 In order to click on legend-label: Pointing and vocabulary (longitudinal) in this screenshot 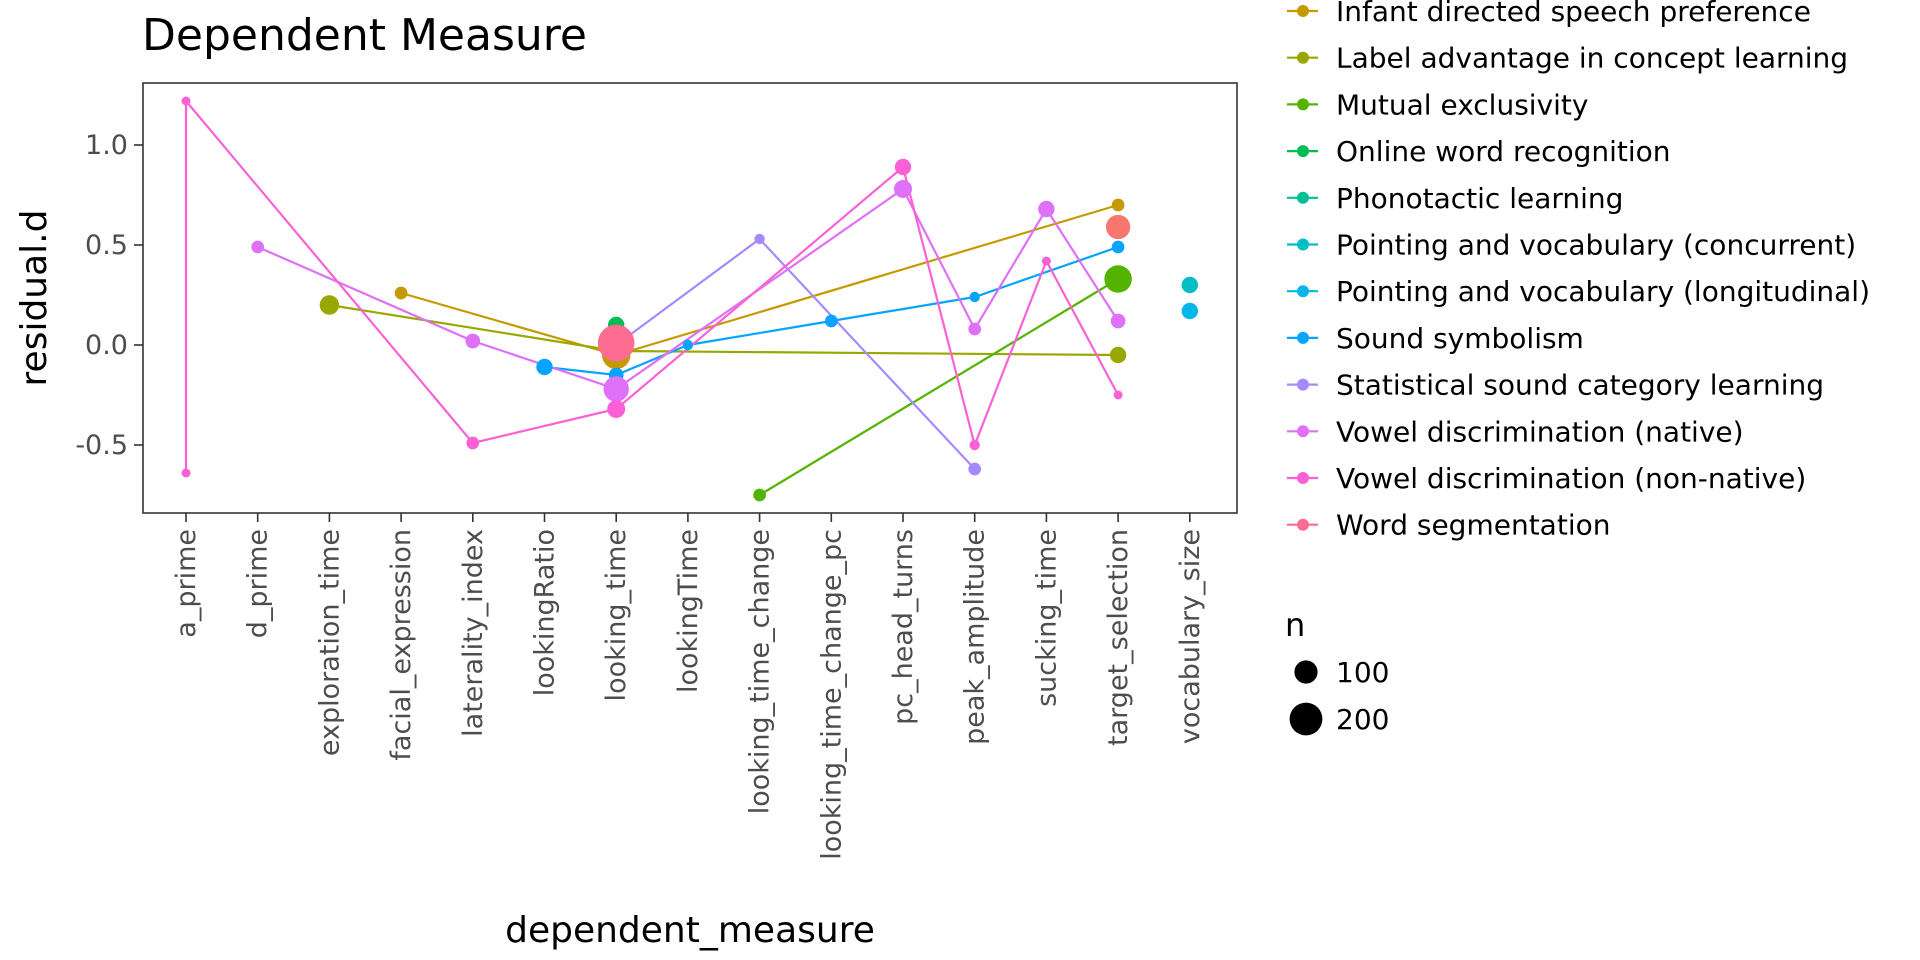, I will do `click(1603, 291)`.